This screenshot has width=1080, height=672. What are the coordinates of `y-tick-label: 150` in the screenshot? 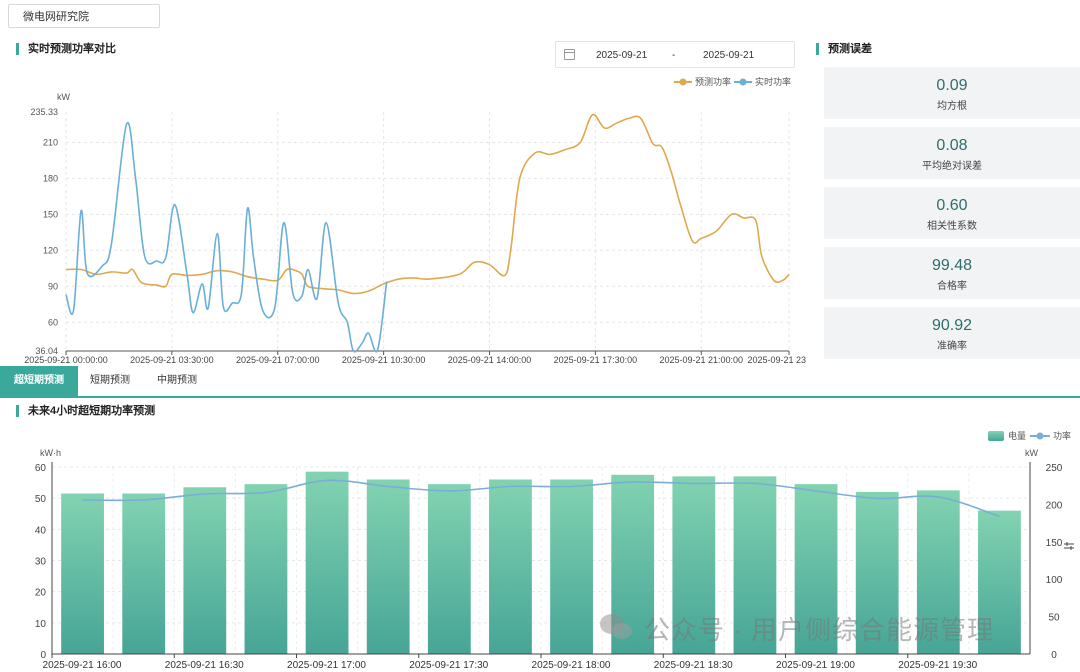 It's located at (50, 214).